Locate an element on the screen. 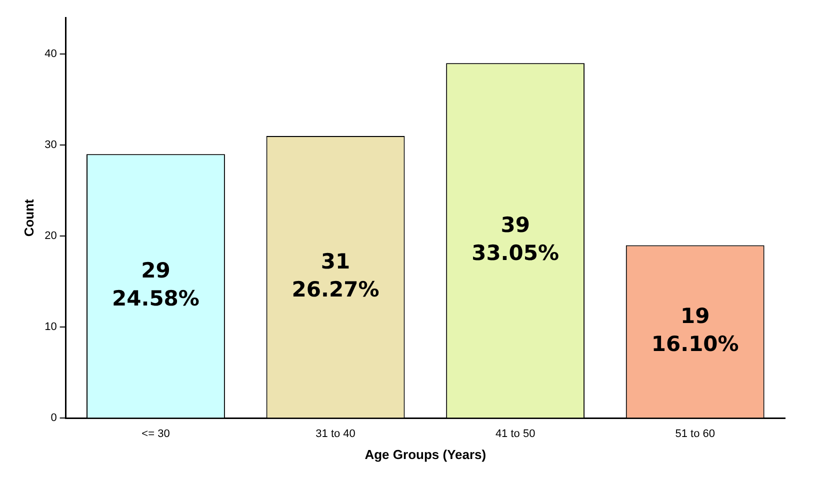 The width and height of the screenshot is (823, 479). x-tick-label: 41 to 50 is located at coordinates (515, 434).